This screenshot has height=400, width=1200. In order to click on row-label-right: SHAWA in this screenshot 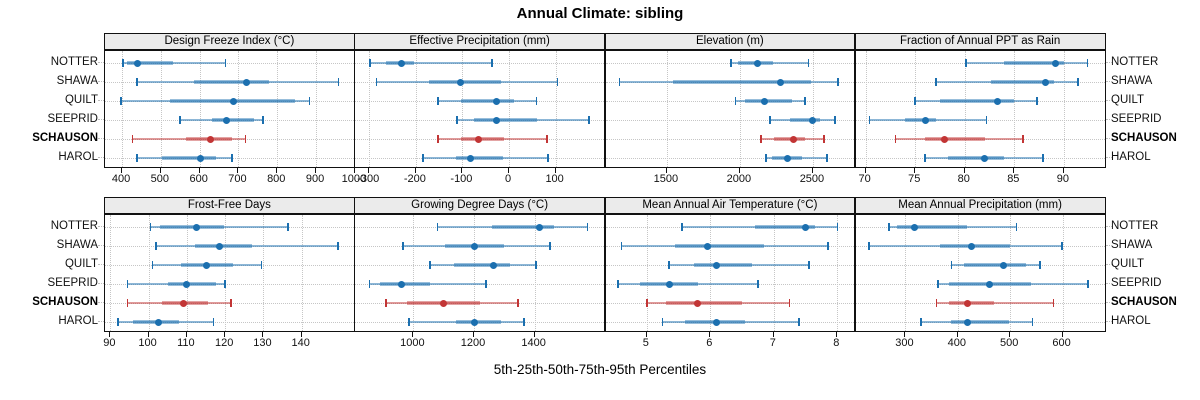, I will do `click(1132, 81)`.